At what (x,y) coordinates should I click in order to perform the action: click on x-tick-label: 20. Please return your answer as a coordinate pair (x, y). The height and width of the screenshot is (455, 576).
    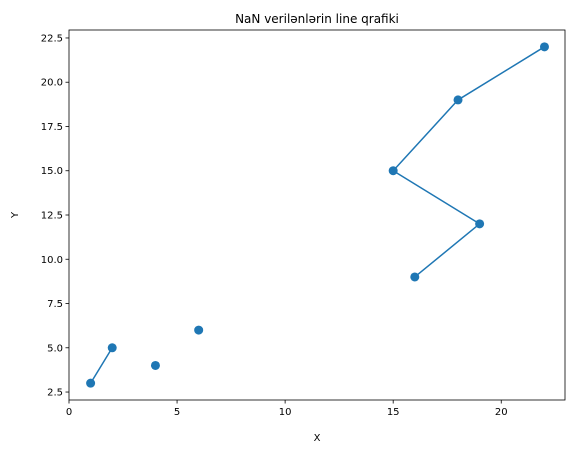
    Looking at the image, I should click on (501, 412).